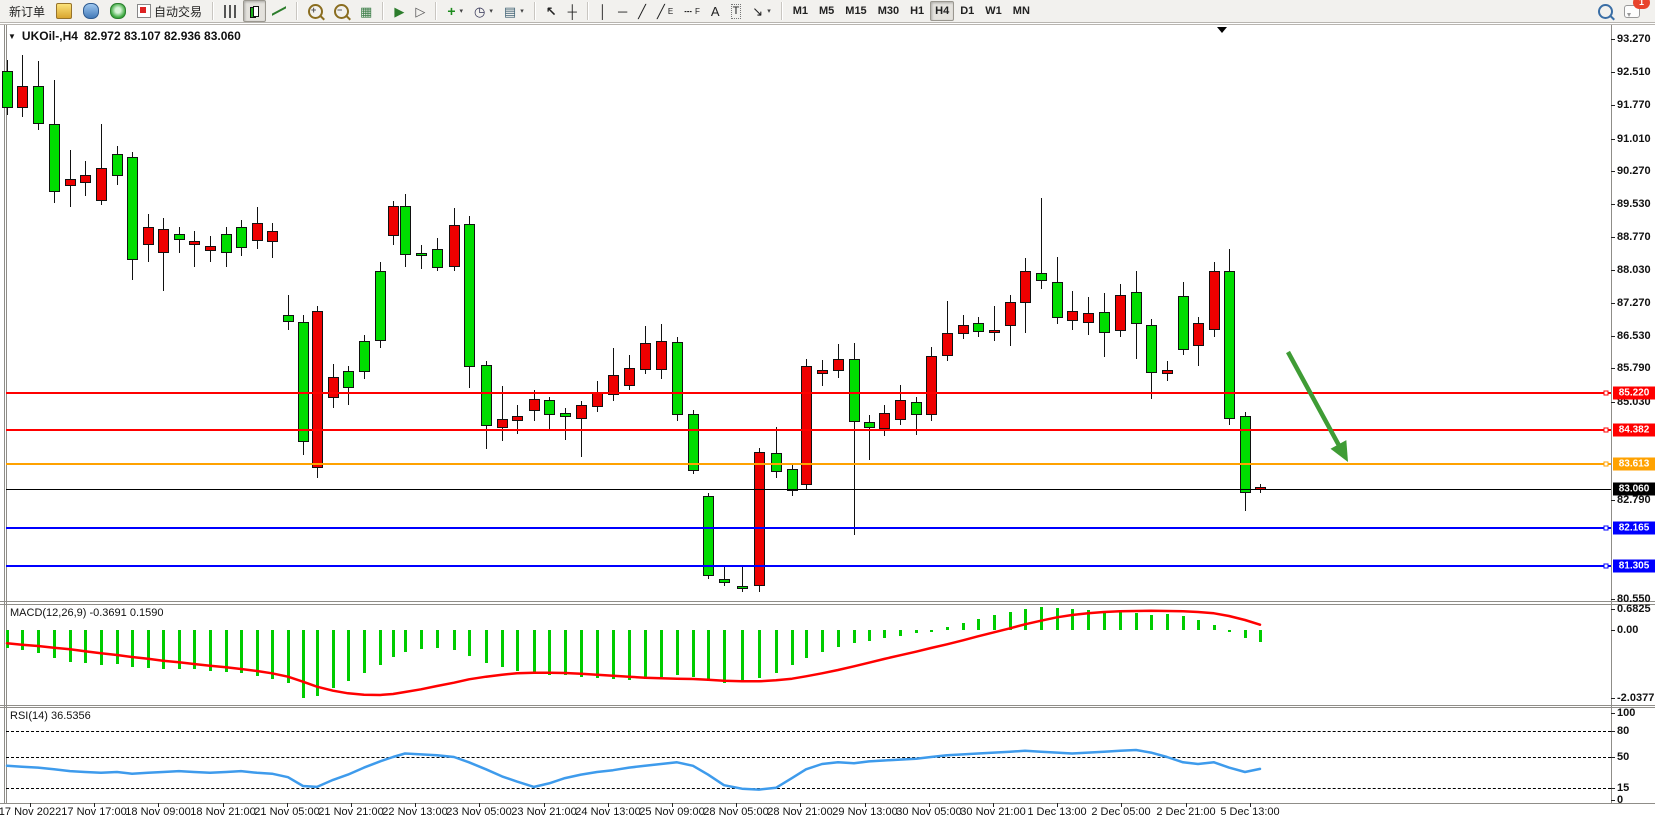  I want to click on macd-axis-label: -2.0377, so click(1636, 697).